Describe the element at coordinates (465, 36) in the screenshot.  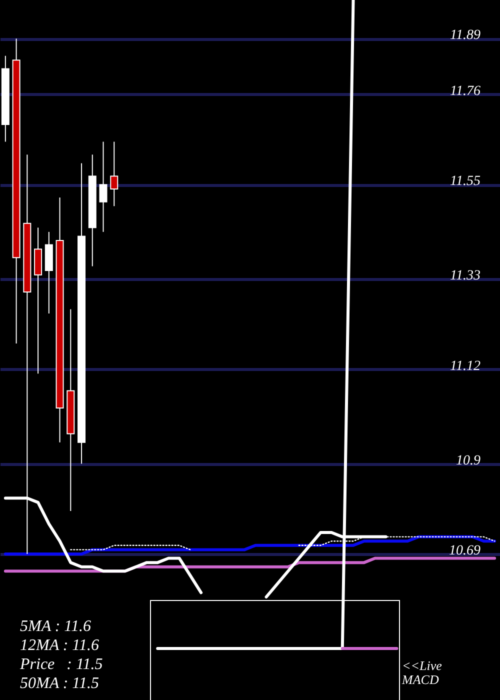
I see `y-tick-label: 11.89` at that location.